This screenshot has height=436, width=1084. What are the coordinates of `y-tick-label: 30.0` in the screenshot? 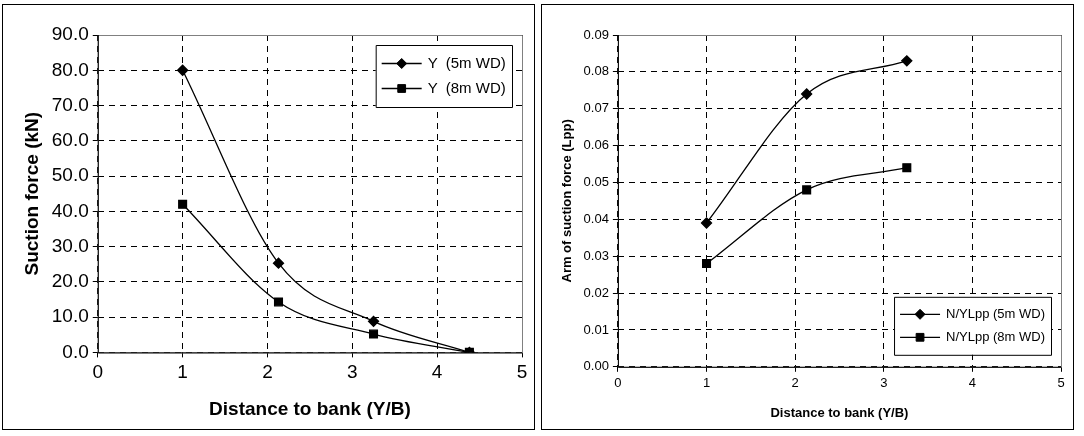 It's located at (70, 245).